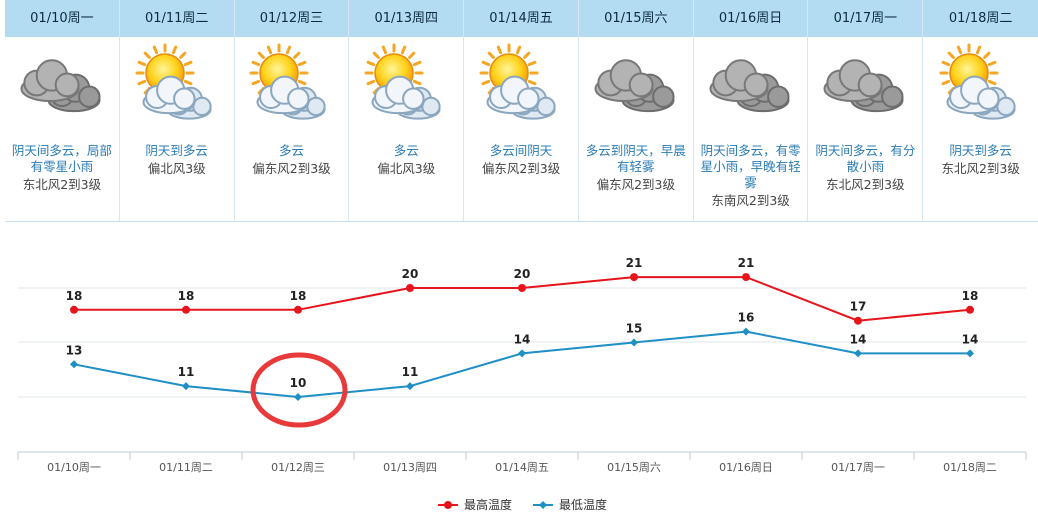 The image size is (1038, 527). What do you see at coordinates (750, 18) in the screenshot?
I see `day-date: 01/16周日` at bounding box center [750, 18].